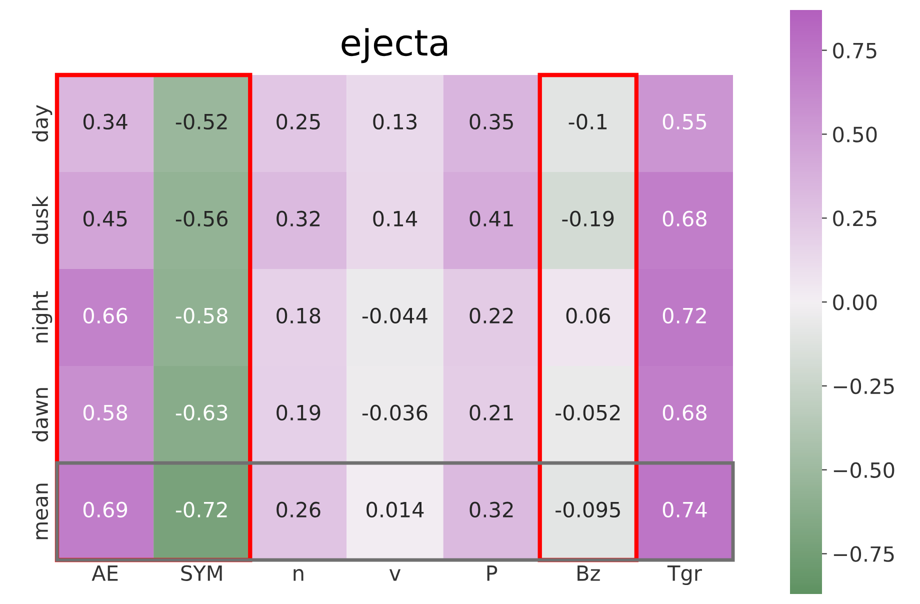 The height and width of the screenshot is (604, 920). Describe the element at coordinates (201, 122) in the screenshot. I see `data-label: -0.52` at that location.